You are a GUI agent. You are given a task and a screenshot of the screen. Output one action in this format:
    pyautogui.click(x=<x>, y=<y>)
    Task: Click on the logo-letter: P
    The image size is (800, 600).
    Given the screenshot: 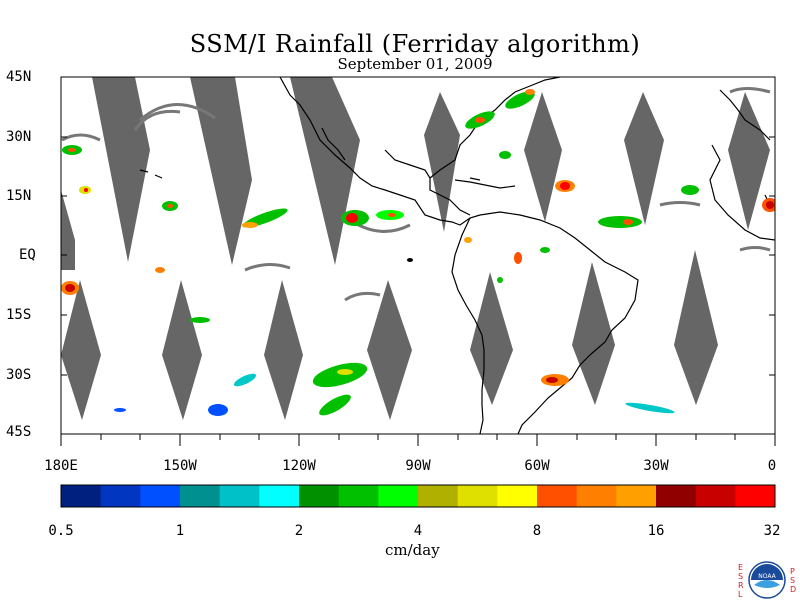 What is the action you would take?
    pyautogui.click(x=792, y=571)
    